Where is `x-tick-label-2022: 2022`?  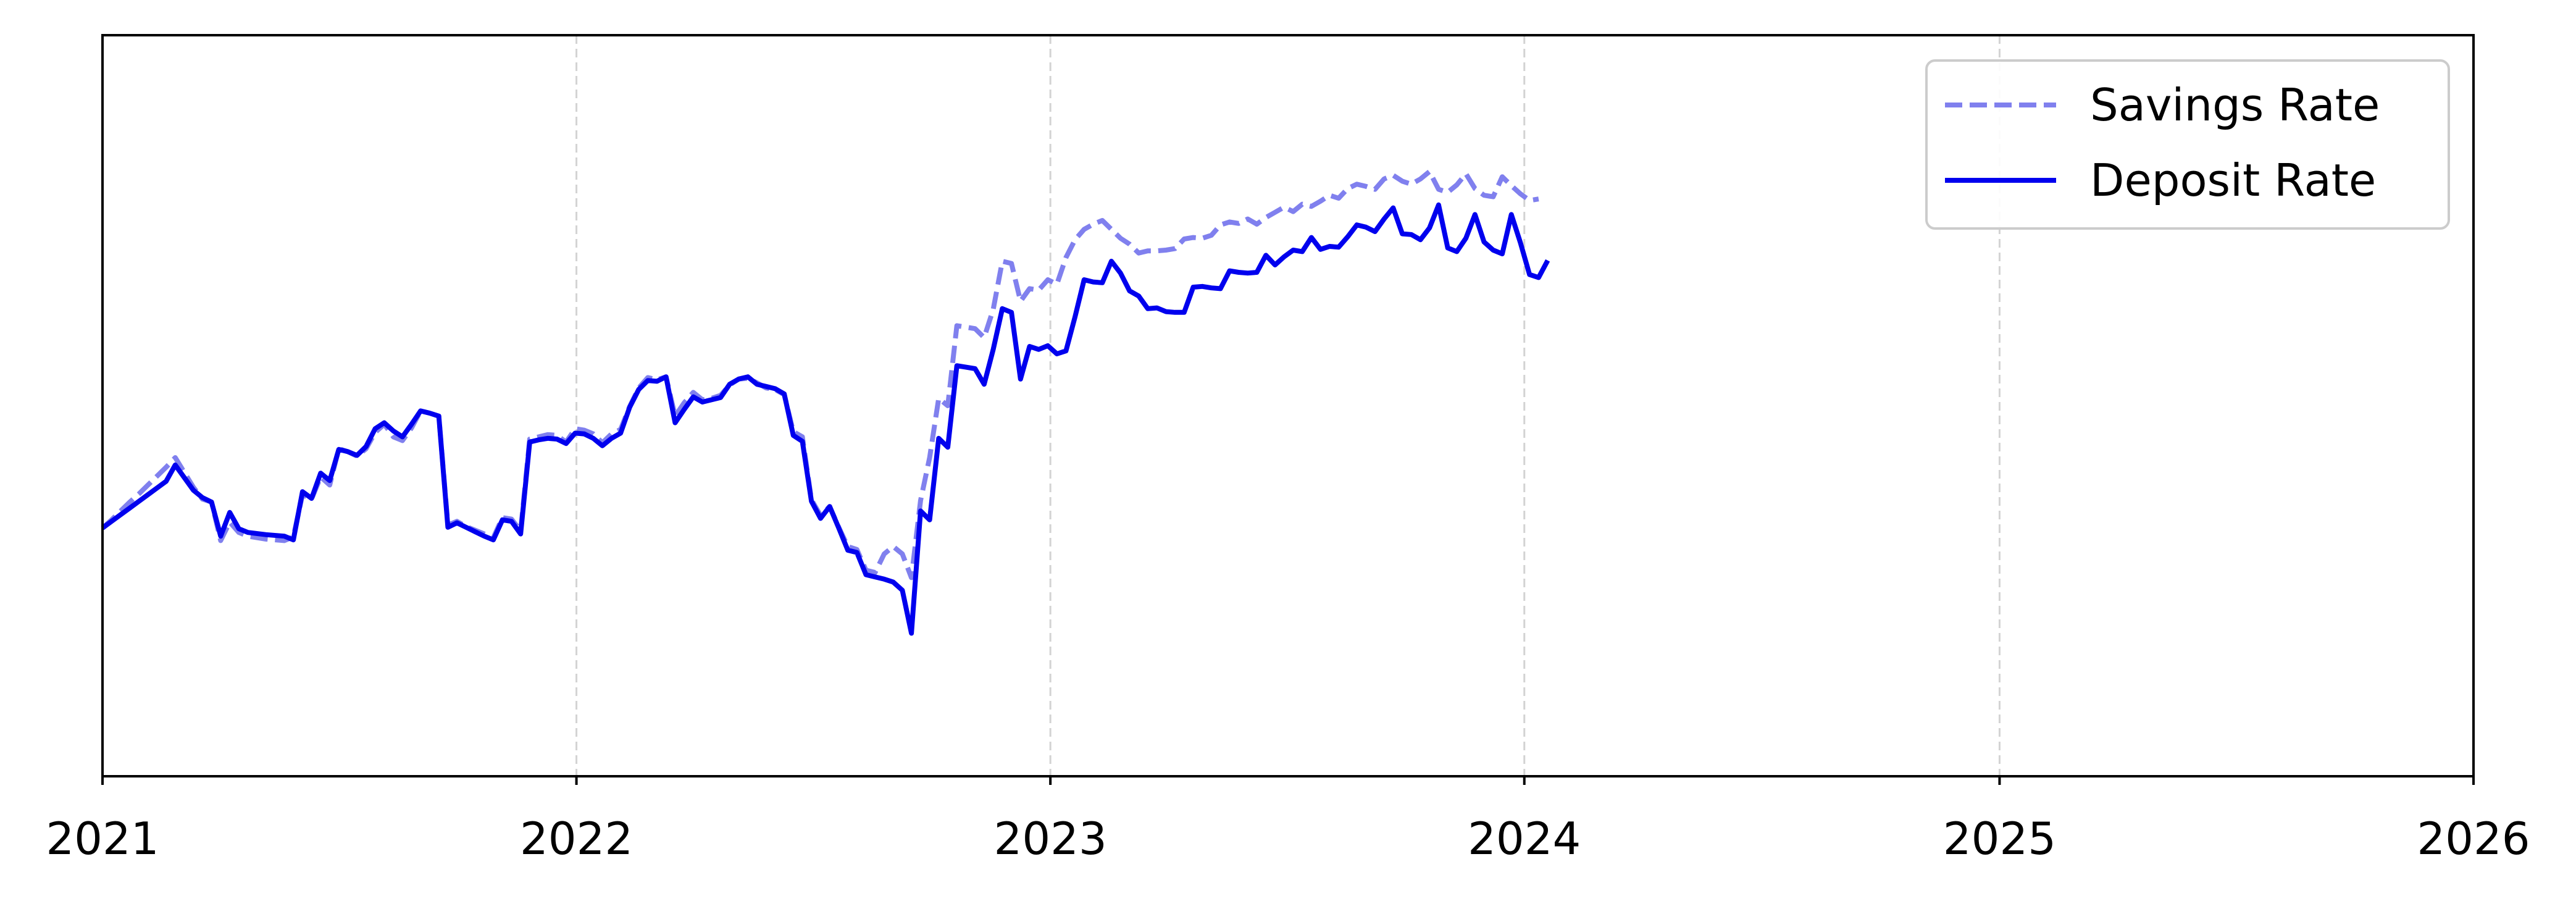
x-tick-label-2022: 2022 is located at coordinates (576, 839).